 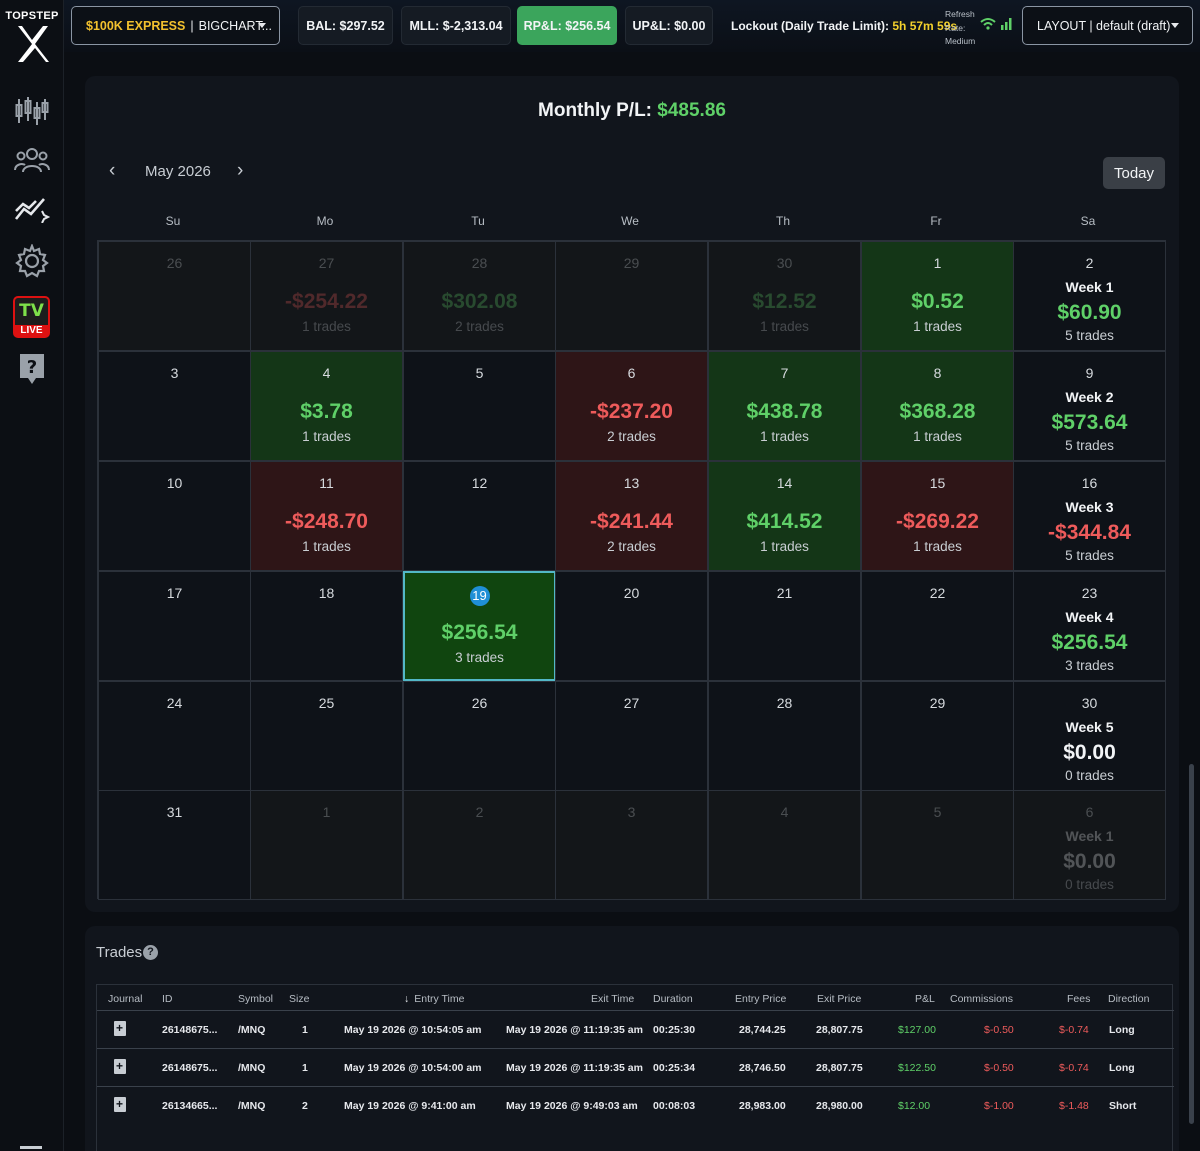 What do you see at coordinates (999, 1030) in the screenshot?
I see `cell-commissions: $-0.50` at bounding box center [999, 1030].